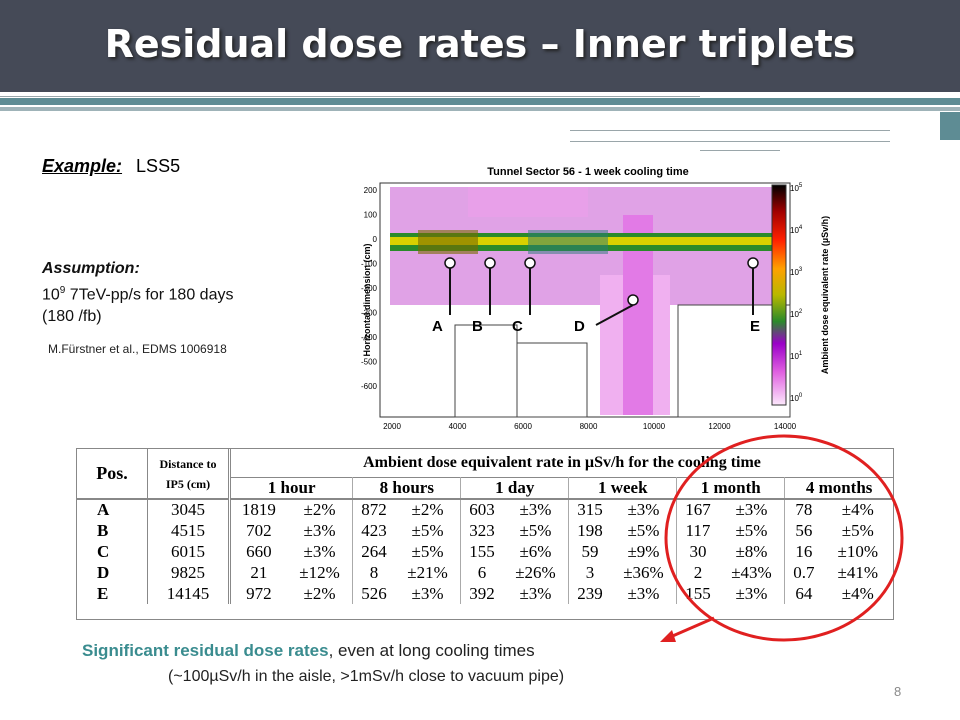 Image resolution: width=960 pixels, height=720 pixels. I want to click on dist-header-1: Distance to, so click(188, 463).